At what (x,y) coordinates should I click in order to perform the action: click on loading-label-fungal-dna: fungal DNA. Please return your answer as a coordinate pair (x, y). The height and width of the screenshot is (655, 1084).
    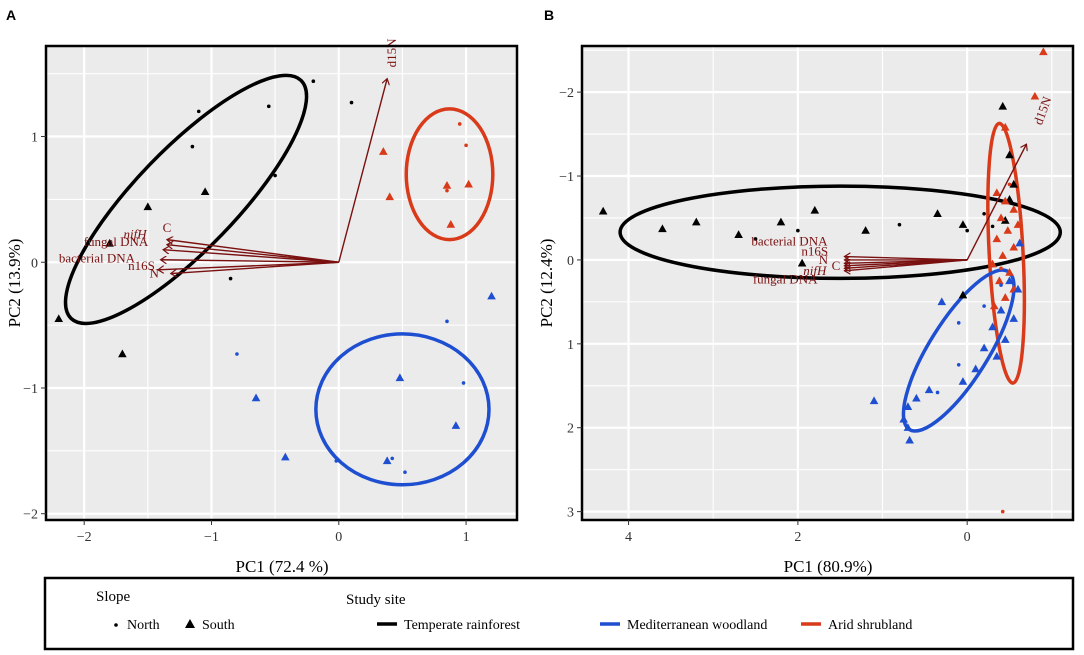
    Looking at the image, I should click on (785, 278).